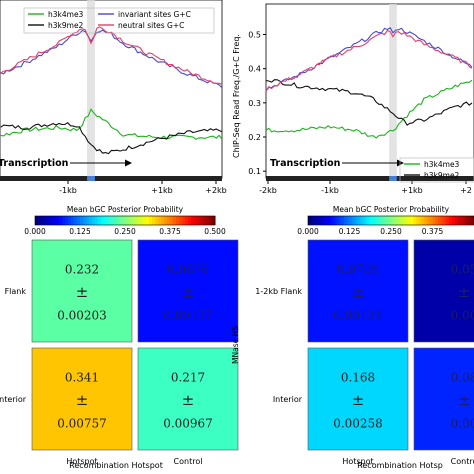  I want to click on y-category-label: 1-2kb Flank, so click(278, 291).